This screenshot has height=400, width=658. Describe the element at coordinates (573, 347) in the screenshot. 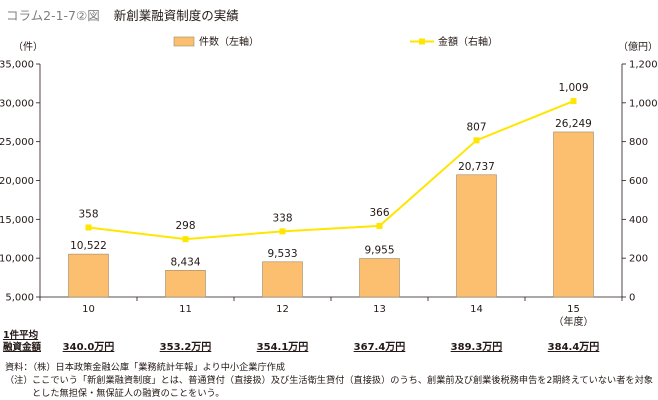

I see `average-loan-value: 384.4万円` at that location.